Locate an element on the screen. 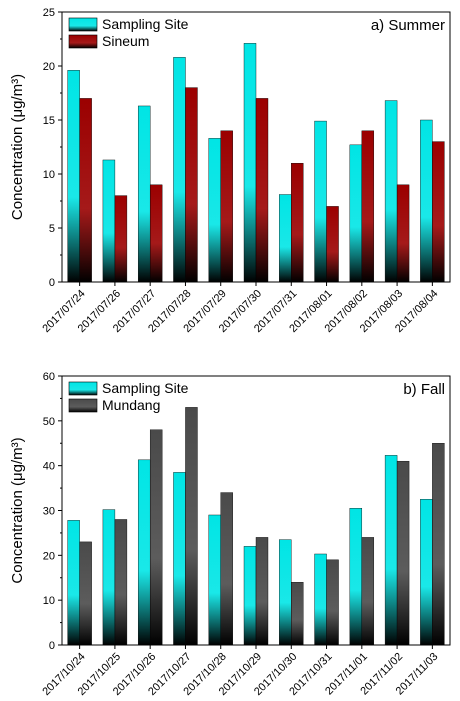  y-tick-label: 30 is located at coordinates (49, 512).